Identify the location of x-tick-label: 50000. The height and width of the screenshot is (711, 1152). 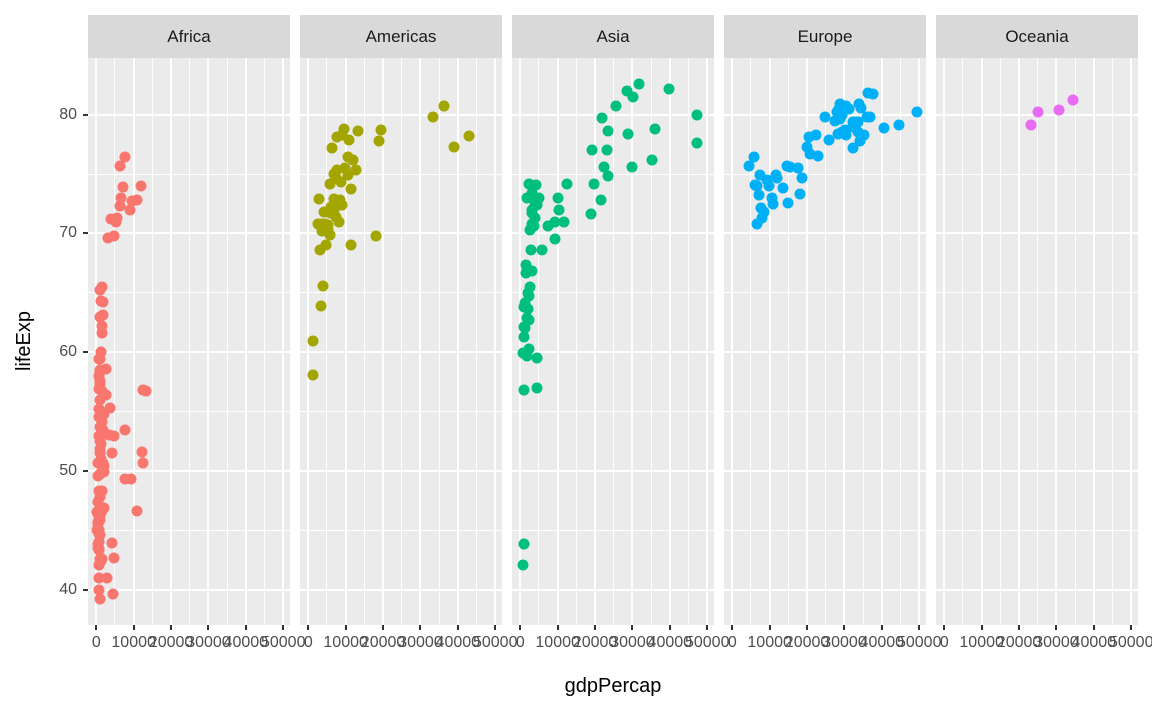
(495, 642).